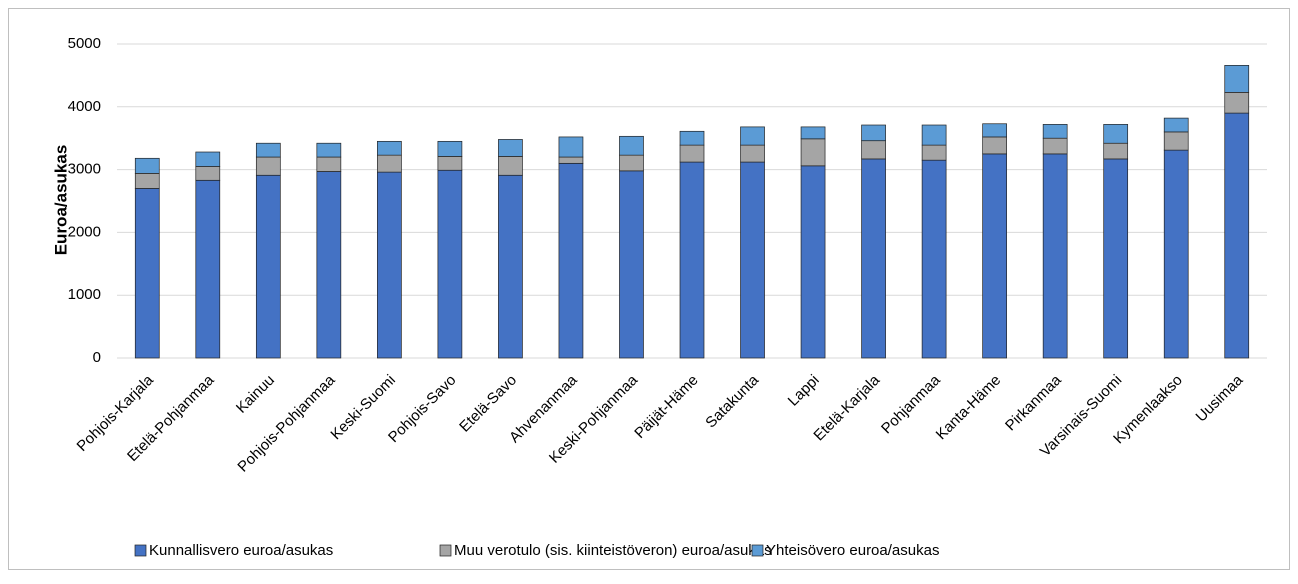 This screenshot has height=584, width=1298. What do you see at coordinates (84, 106) in the screenshot?
I see `y-tick-label: 4000` at bounding box center [84, 106].